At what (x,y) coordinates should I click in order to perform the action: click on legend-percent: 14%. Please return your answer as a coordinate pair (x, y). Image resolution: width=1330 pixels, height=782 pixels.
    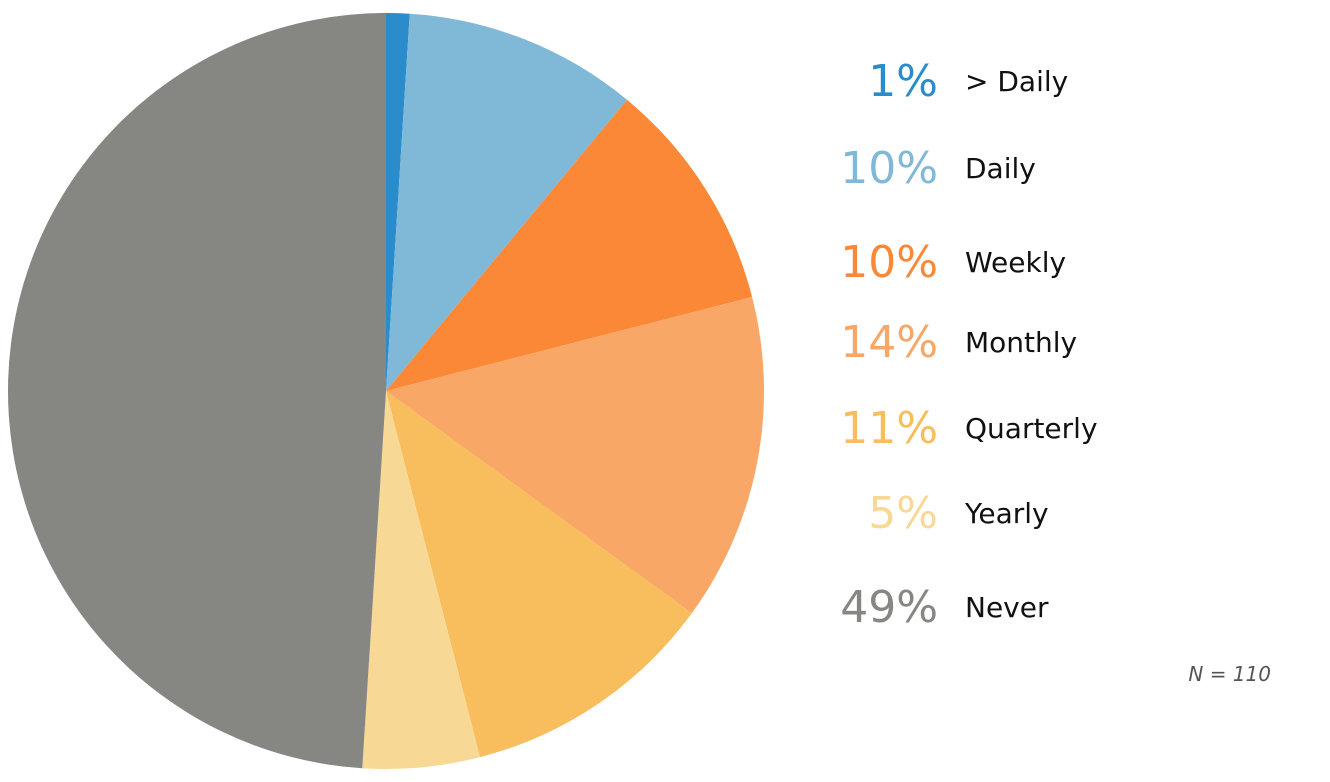
    Looking at the image, I should click on (889, 342).